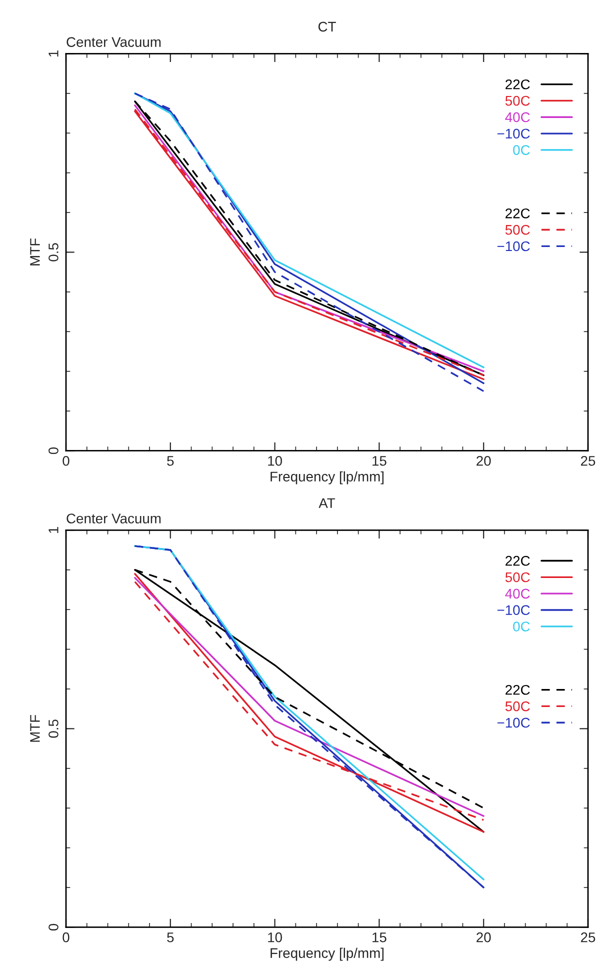 Image resolution: width=600 pixels, height=976 pixels. Describe the element at coordinates (327, 503) in the screenshot. I see `chart-title: AT` at that location.